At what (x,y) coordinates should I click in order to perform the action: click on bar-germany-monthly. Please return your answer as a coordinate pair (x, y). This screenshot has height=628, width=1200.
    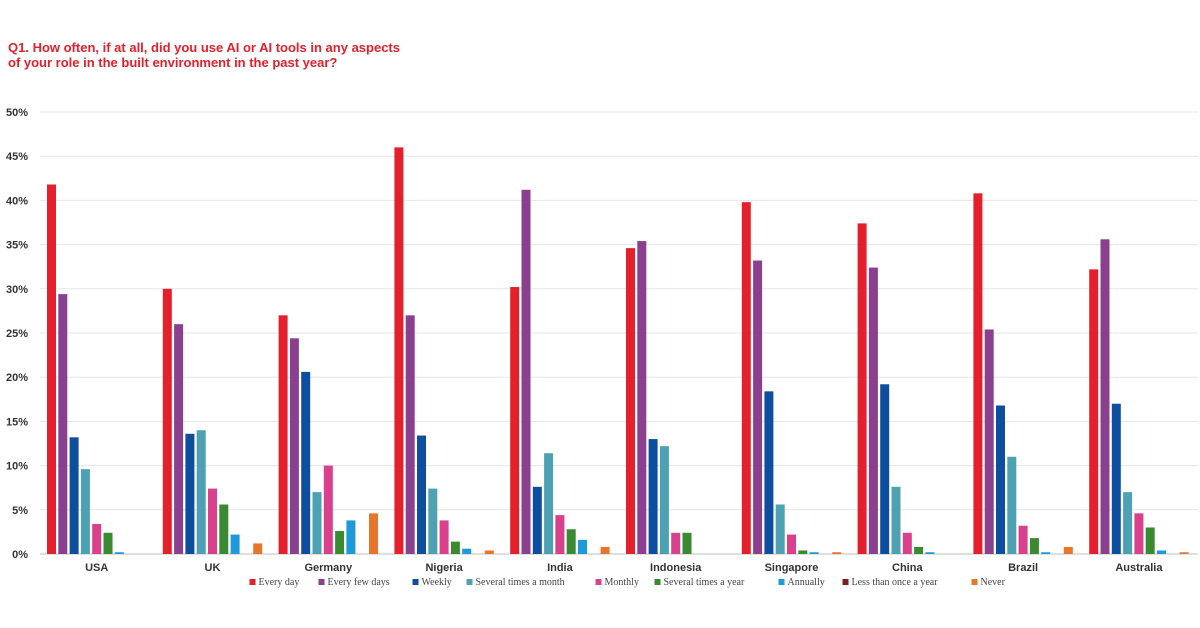
    Looking at the image, I should click on (328, 509).